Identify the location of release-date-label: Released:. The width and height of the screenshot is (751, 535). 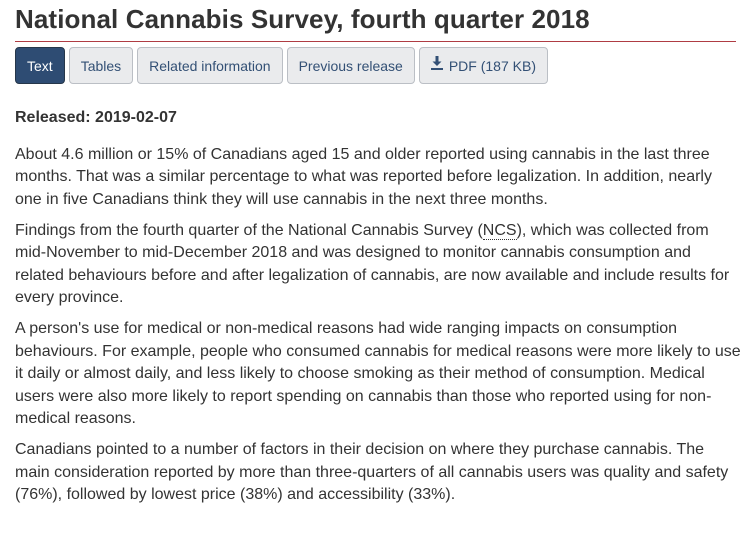
(53, 117).